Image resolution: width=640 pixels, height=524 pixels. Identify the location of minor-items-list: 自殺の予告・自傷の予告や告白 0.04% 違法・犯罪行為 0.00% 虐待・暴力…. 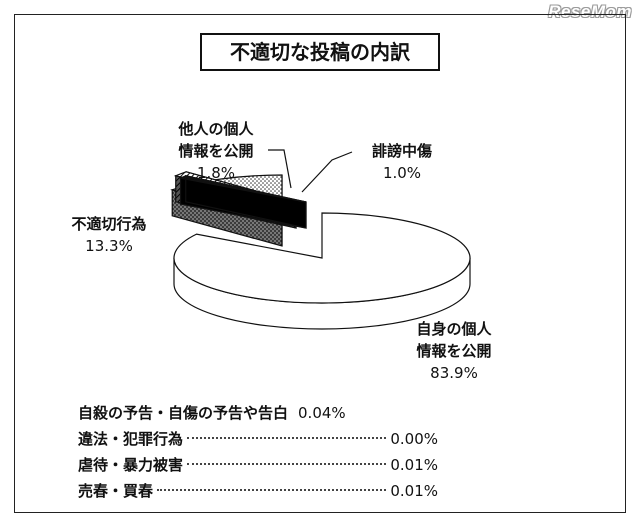
(258, 452).